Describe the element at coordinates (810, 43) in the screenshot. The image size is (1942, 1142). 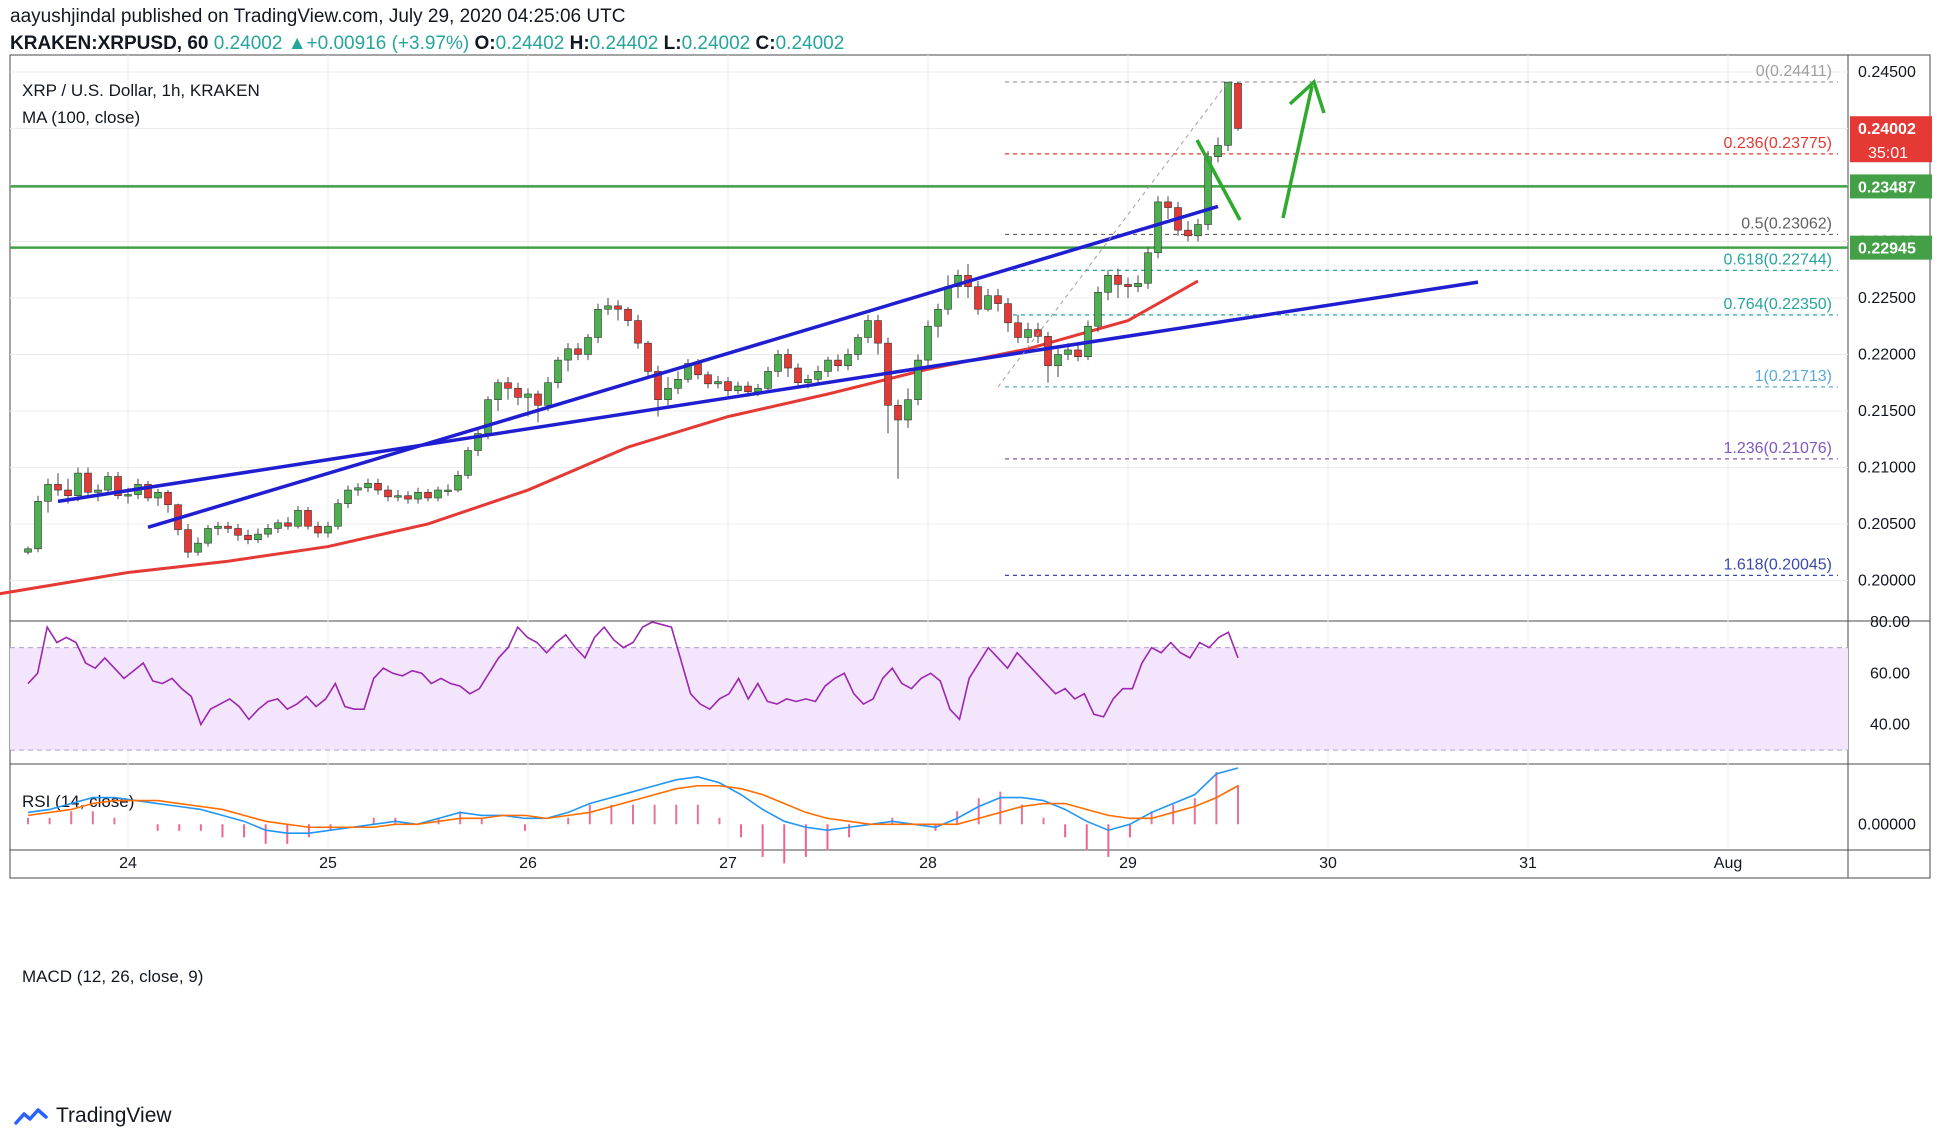
I see `close-value: 0.24002` at that location.